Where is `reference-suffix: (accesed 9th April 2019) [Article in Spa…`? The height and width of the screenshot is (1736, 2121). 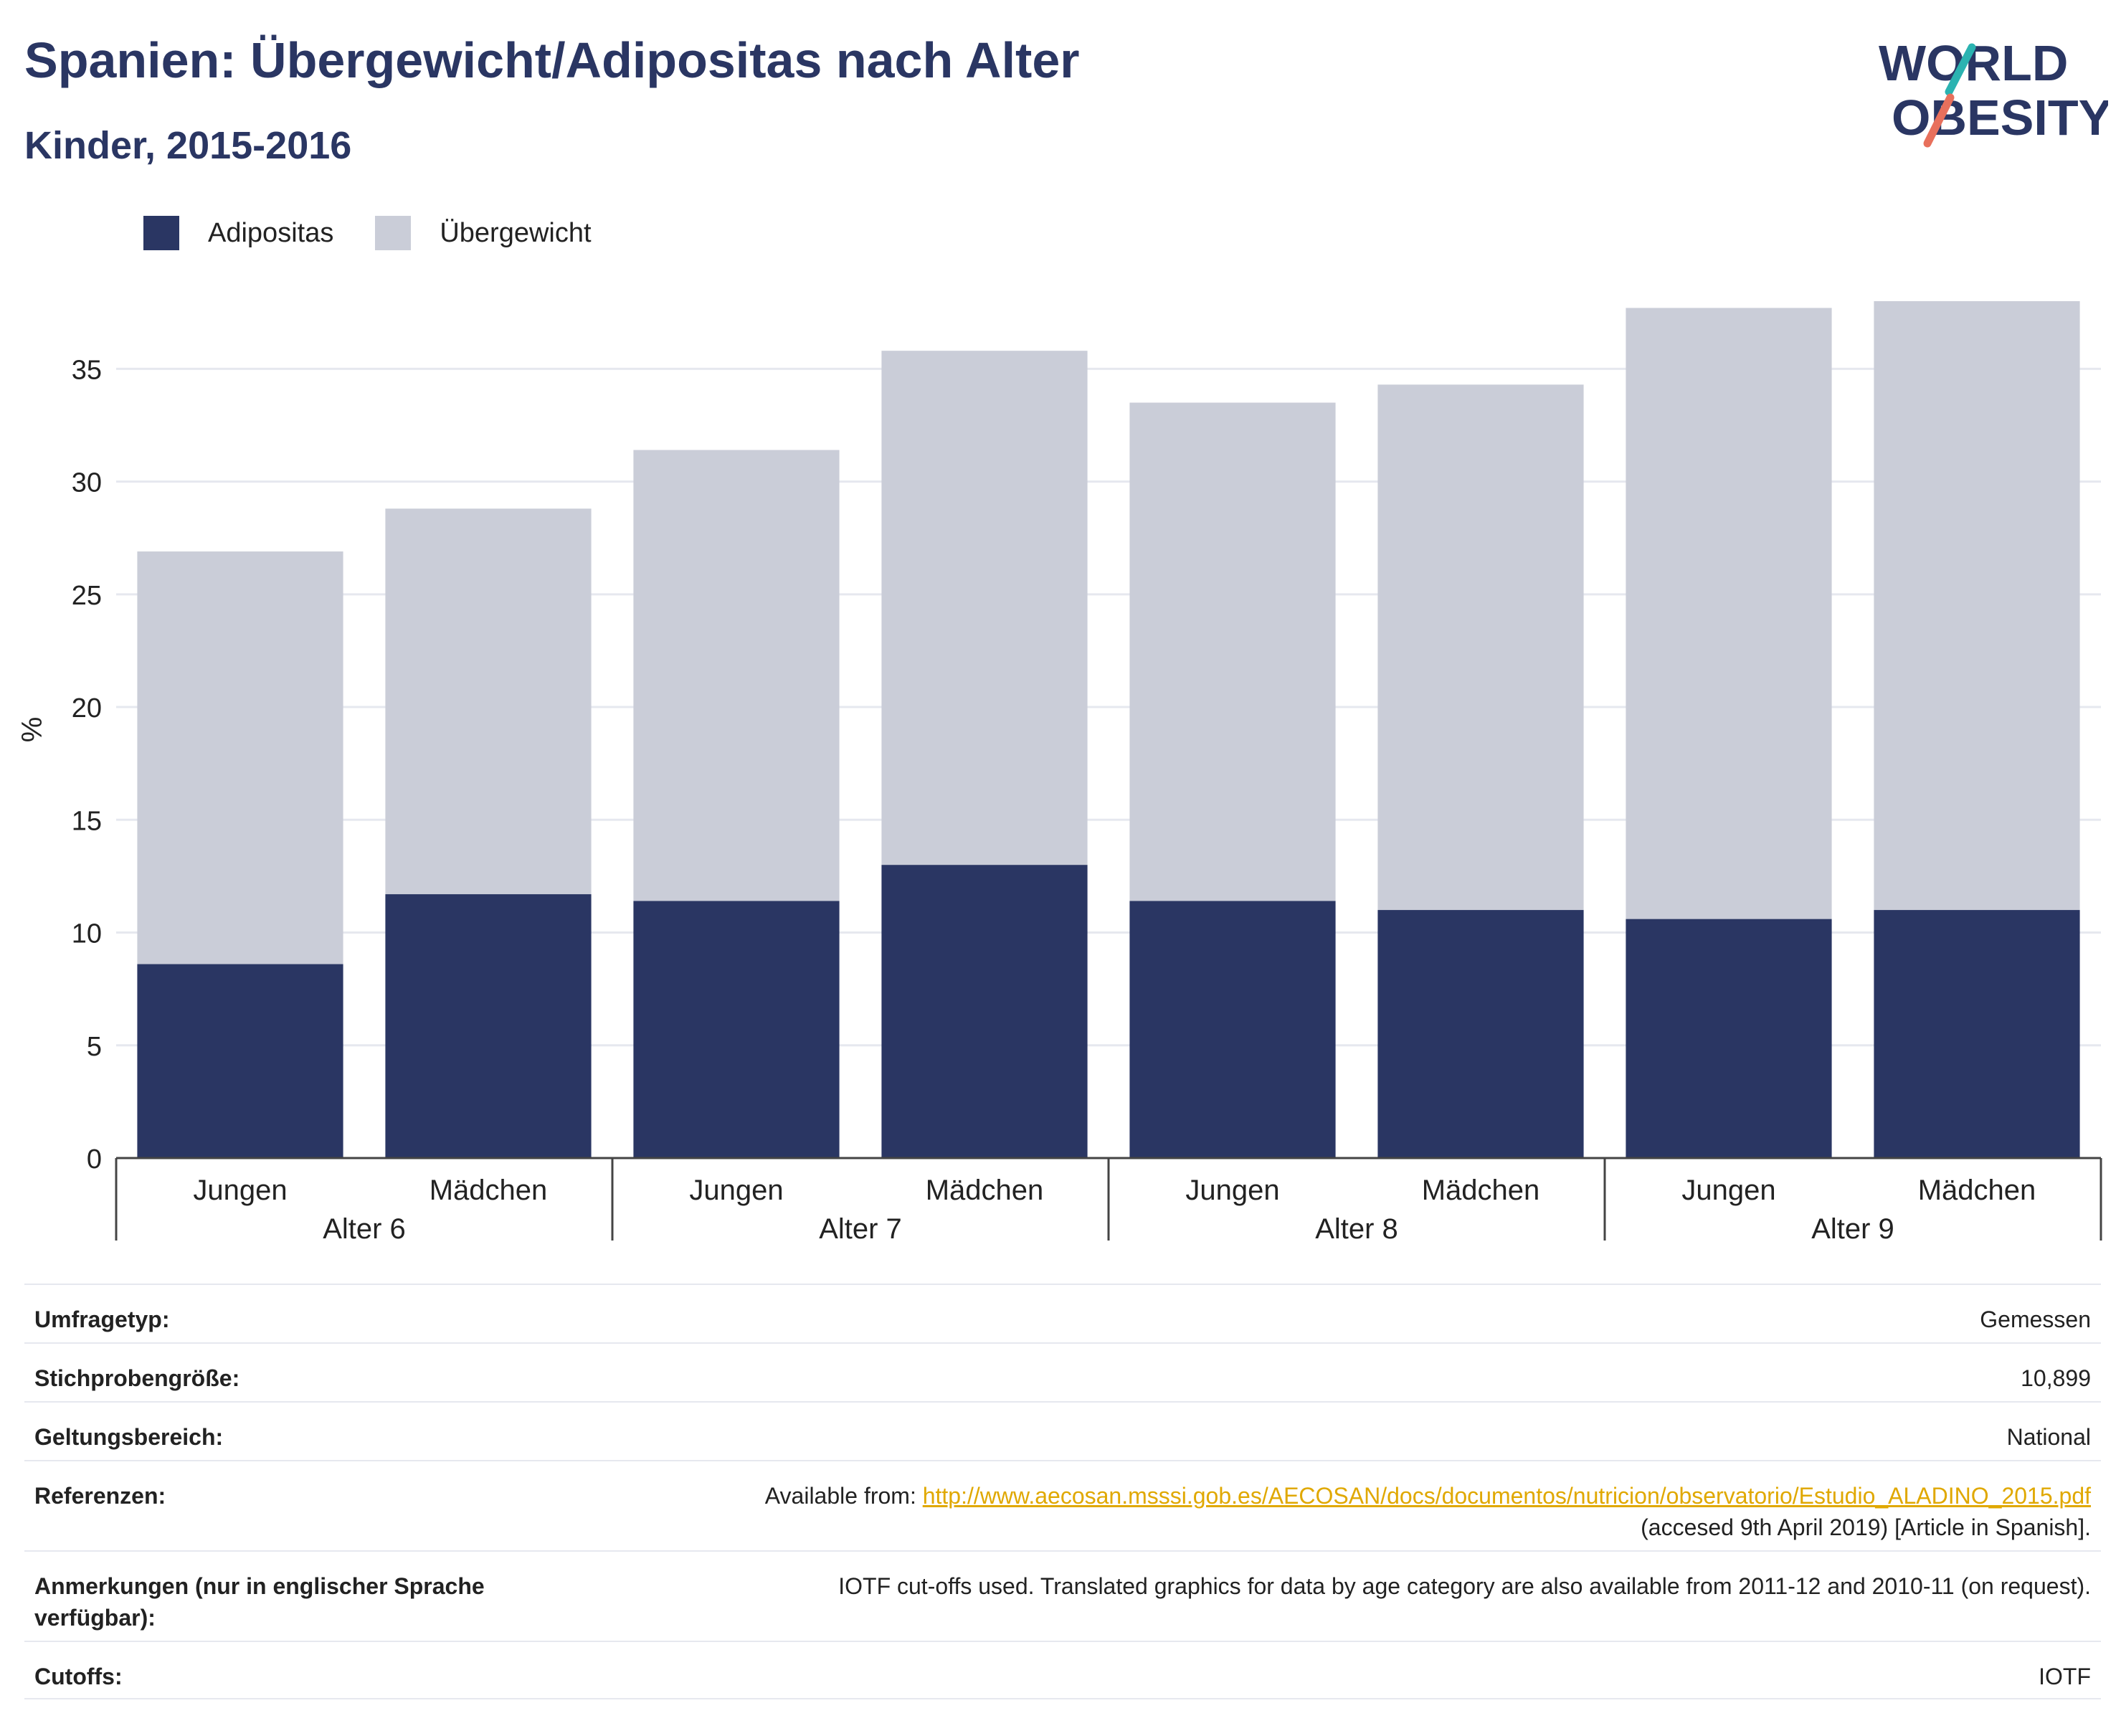 reference-suffix: (accesed 9th April 2019) [Article in Spa… is located at coordinates (1866, 1527).